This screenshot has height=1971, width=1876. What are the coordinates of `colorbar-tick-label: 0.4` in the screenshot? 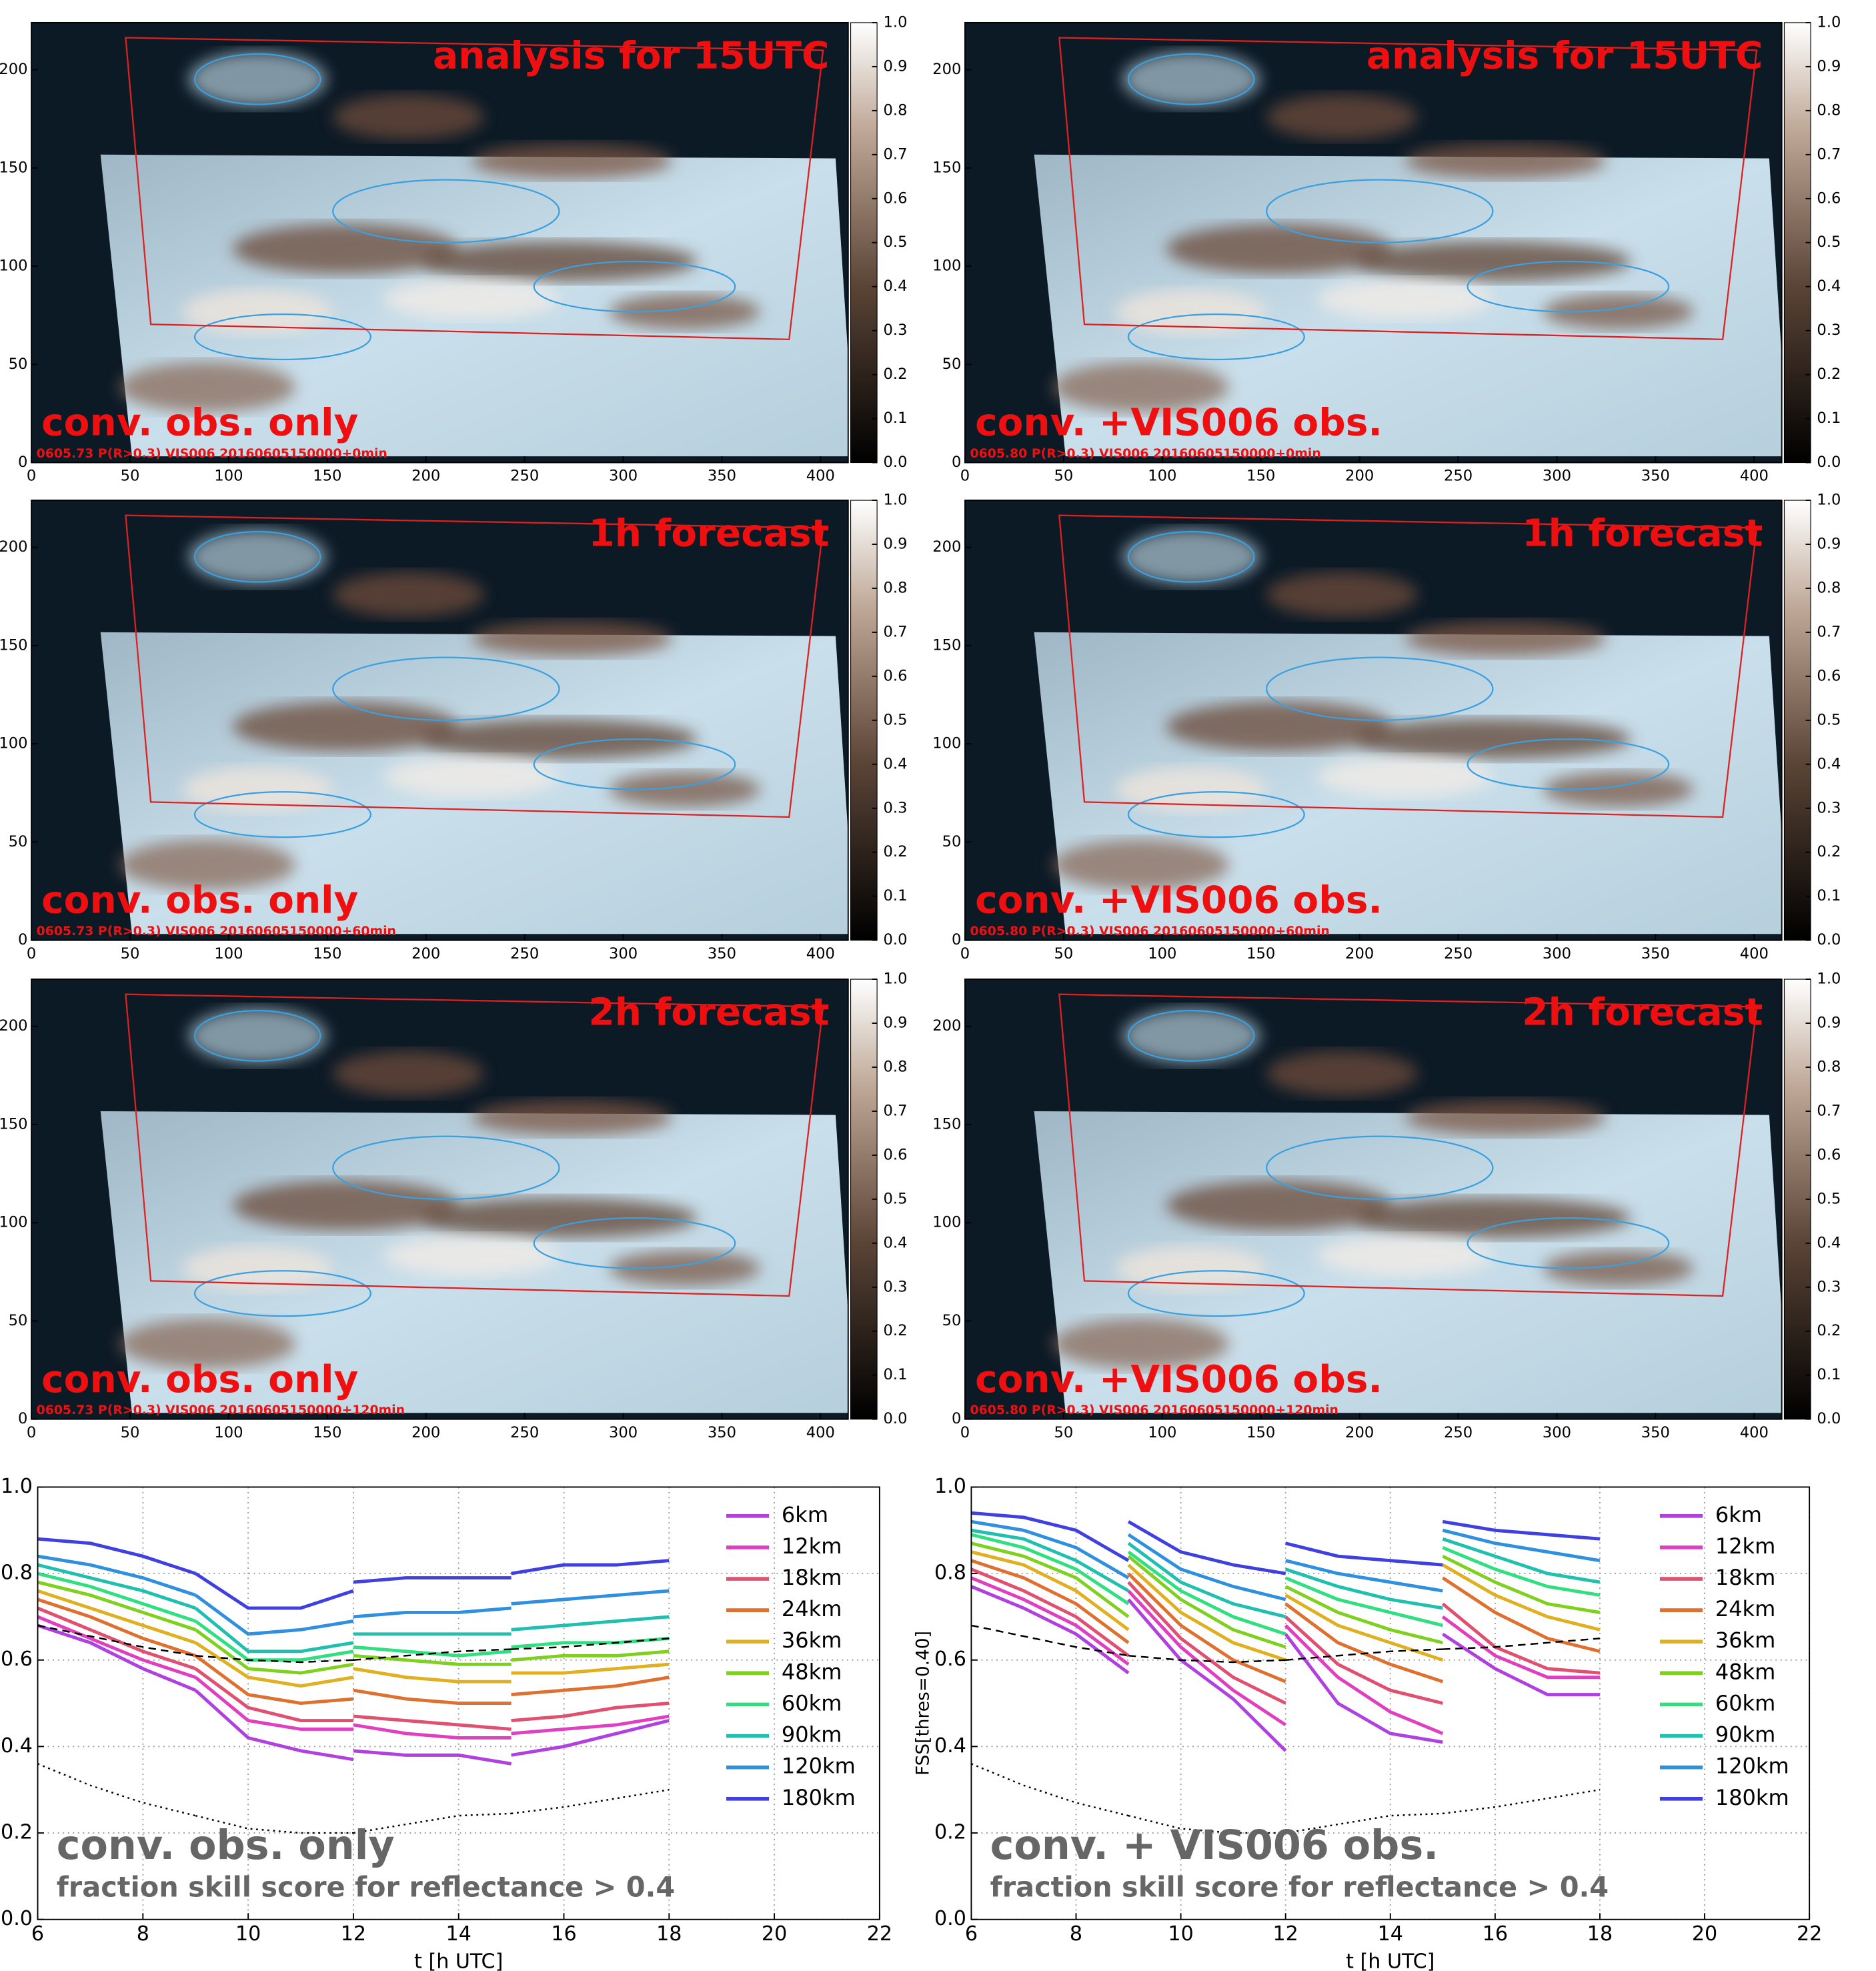 It's located at (1829, 1242).